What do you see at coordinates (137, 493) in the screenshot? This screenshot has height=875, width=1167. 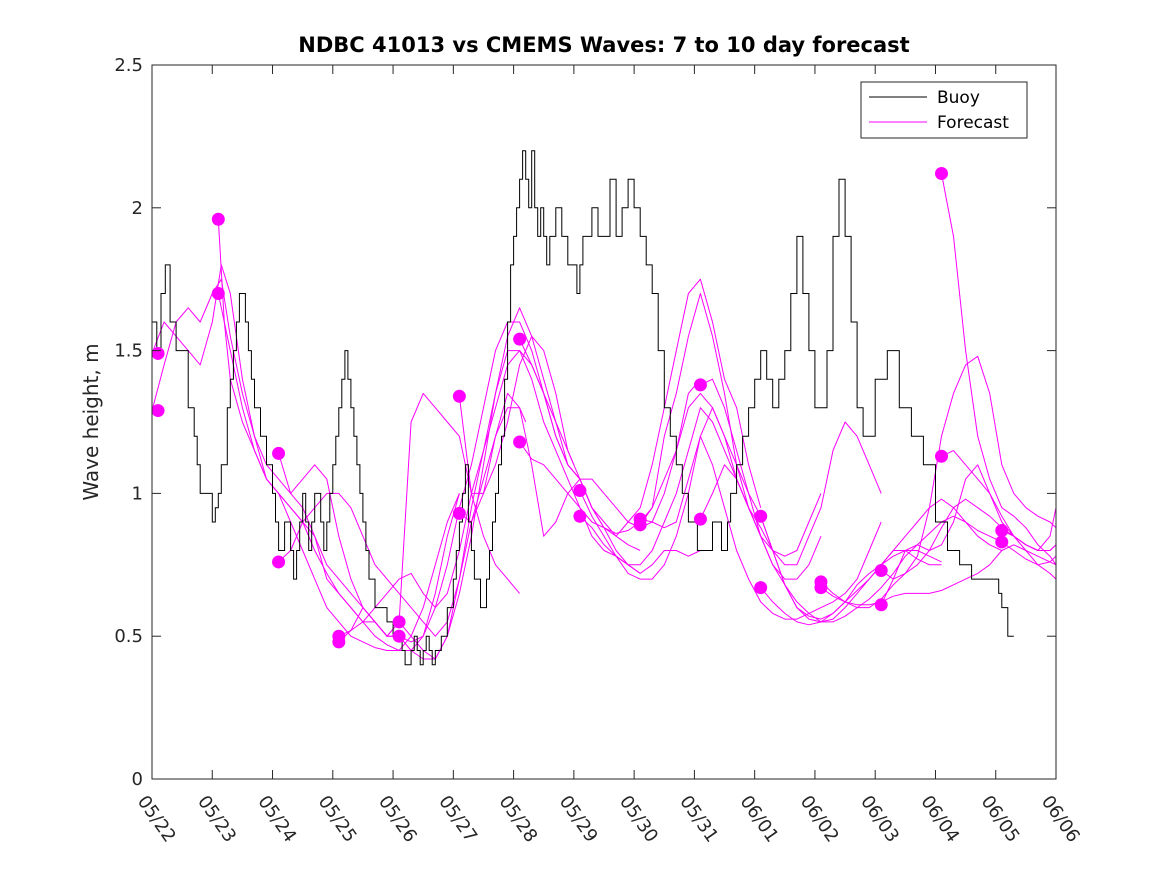 I see `y-tick-label: 1` at bounding box center [137, 493].